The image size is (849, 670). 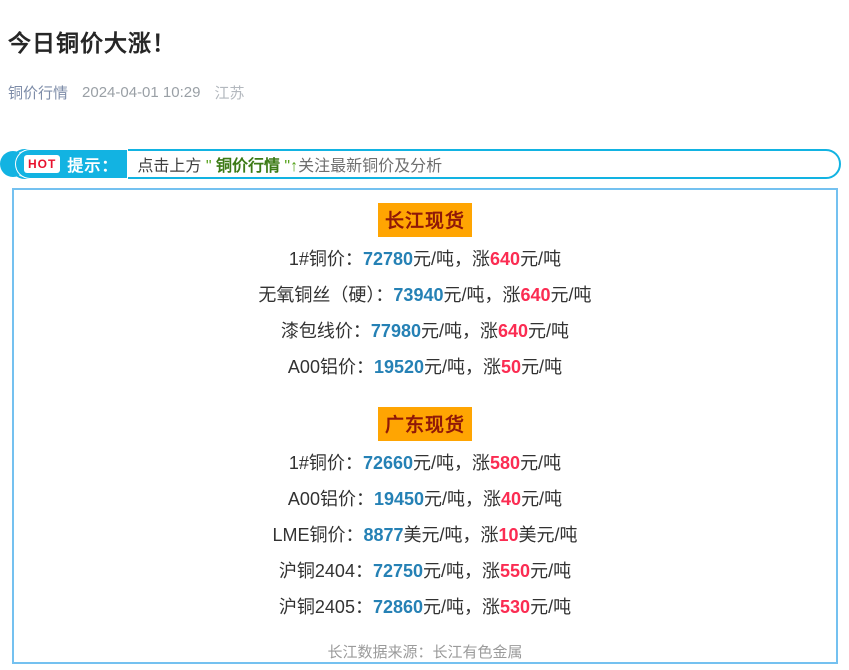 I want to click on source-note: 长江数据来源：长江有色金属, so click(x=425, y=652).